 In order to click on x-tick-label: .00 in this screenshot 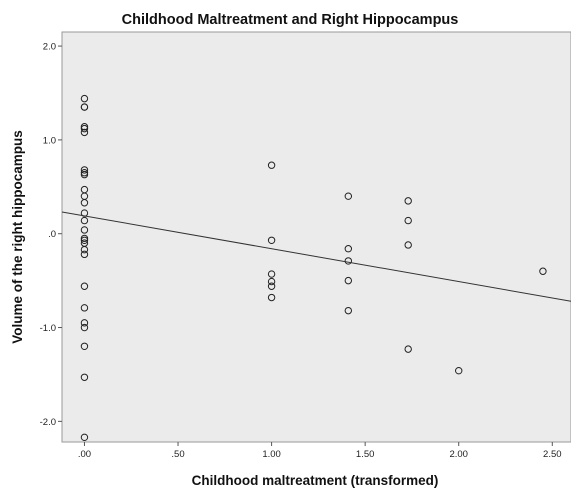, I will do `click(84, 454)`.